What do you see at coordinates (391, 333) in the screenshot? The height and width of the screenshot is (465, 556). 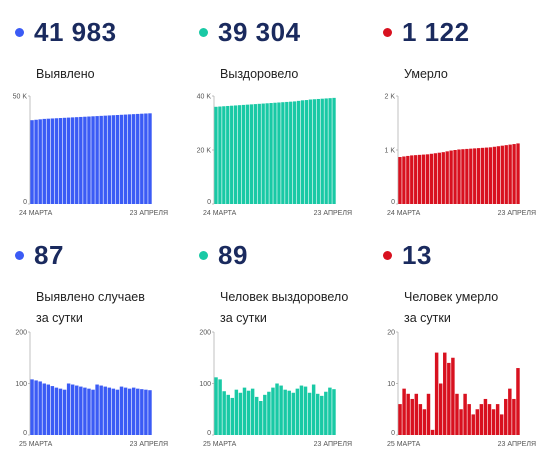 I see `y-tick-label: 20` at bounding box center [391, 333].